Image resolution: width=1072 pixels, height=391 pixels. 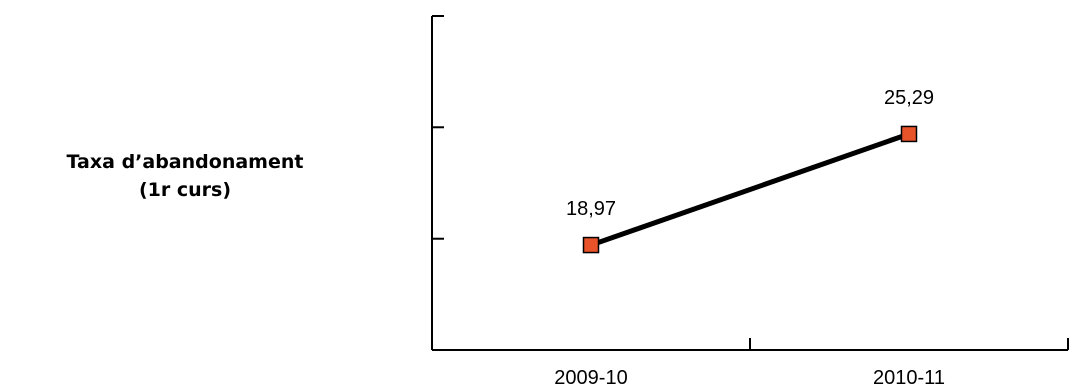 What do you see at coordinates (185, 176) in the screenshot?
I see `series-label: Taxa d’abandonament (1r curs)` at bounding box center [185, 176].